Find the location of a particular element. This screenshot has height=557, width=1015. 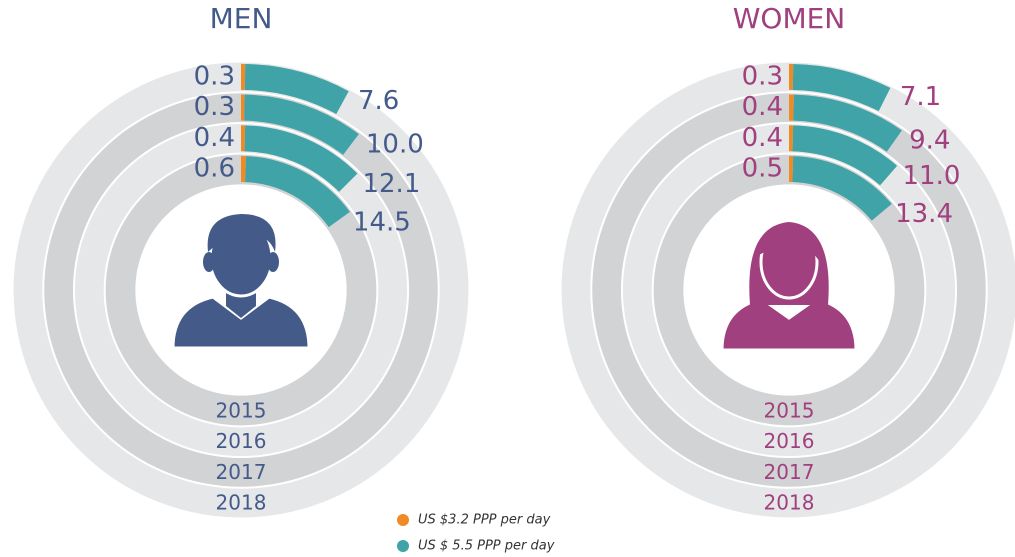

woman-icon is located at coordinates (789, 287).